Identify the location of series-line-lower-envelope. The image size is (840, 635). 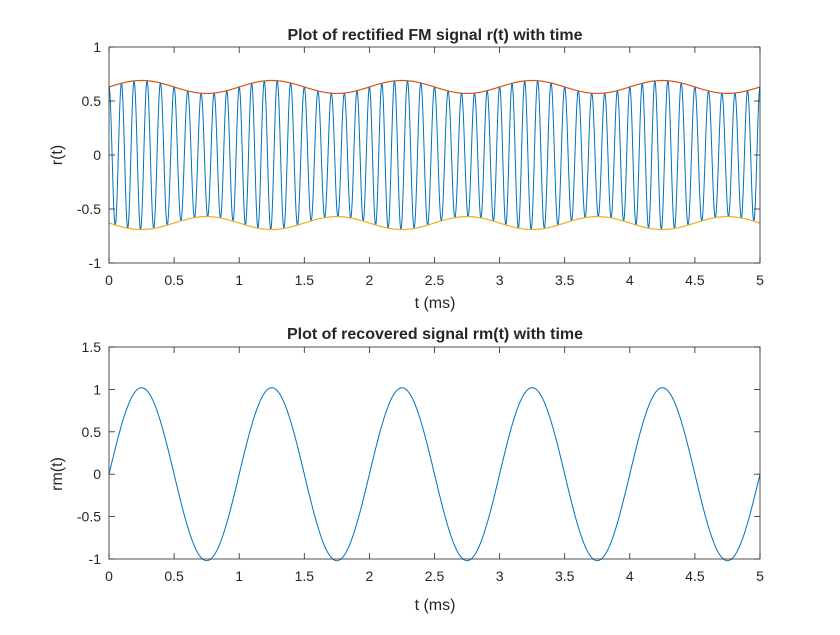
(434, 223).